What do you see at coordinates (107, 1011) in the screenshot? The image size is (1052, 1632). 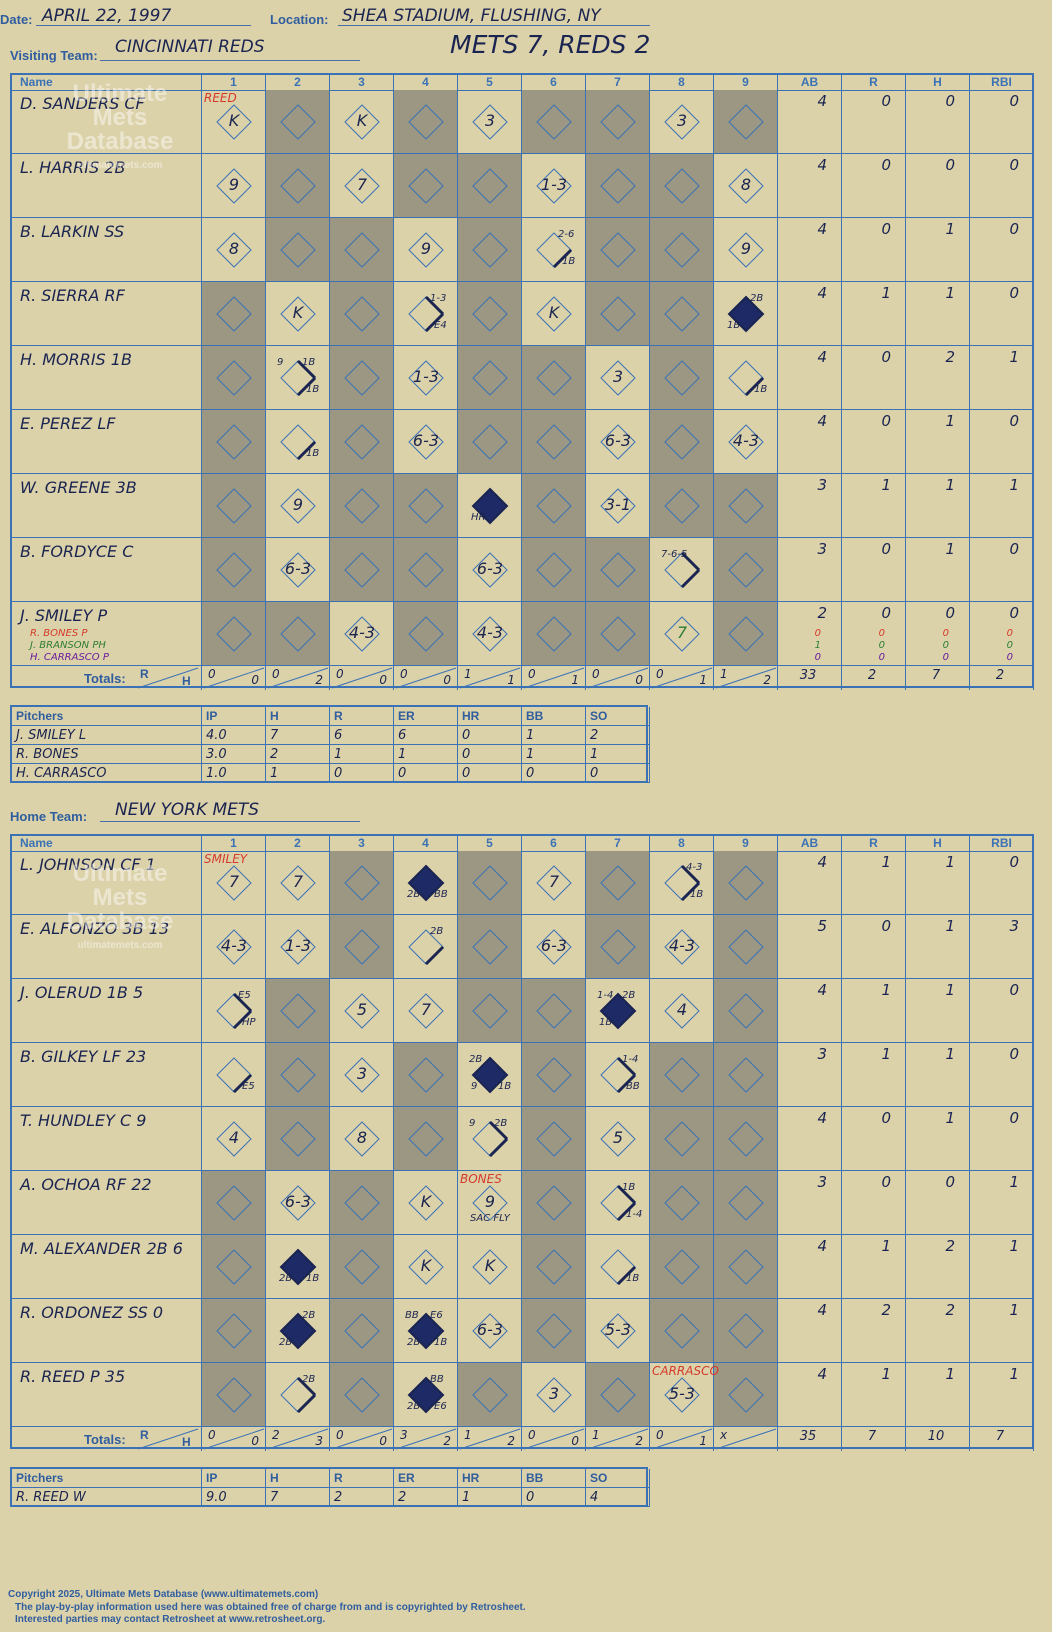 I see `batter-name-cell: J. OLERUD 1B 5` at bounding box center [107, 1011].